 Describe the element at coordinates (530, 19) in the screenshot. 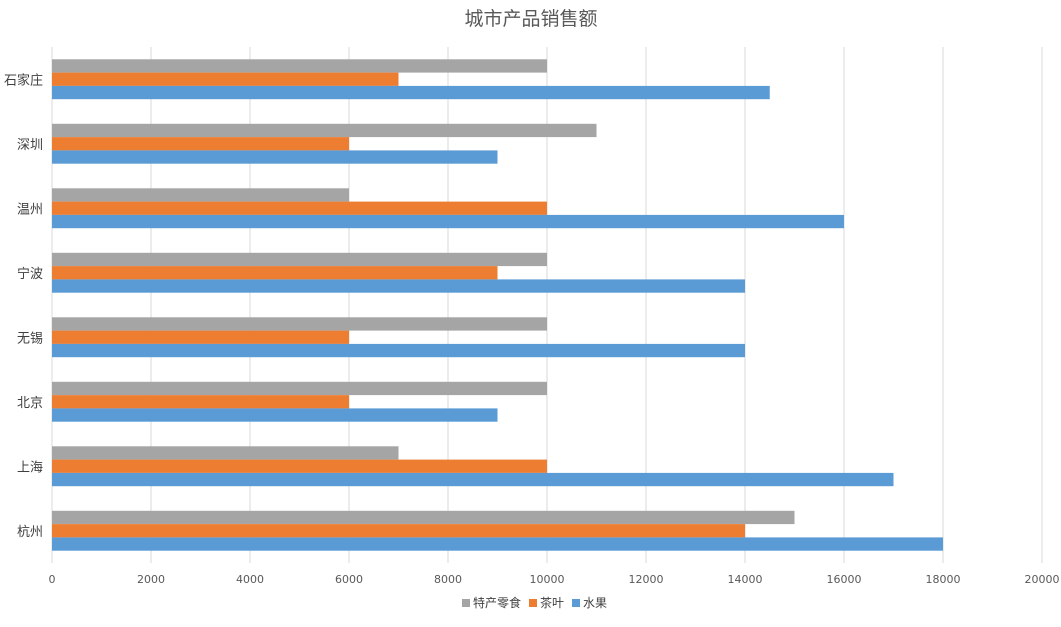

I see `chart-title: 城市产品销售额` at that location.